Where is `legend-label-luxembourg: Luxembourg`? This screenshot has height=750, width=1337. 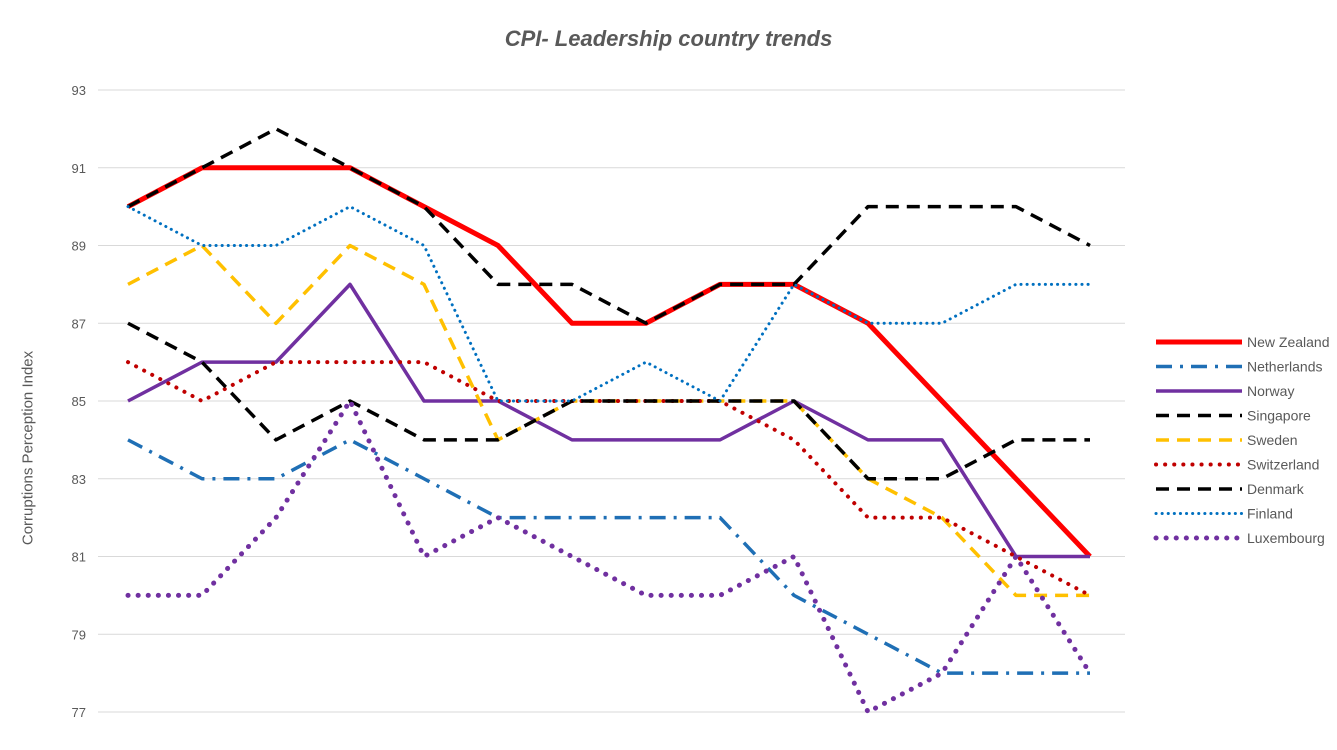 legend-label-luxembourg: Luxembourg is located at coordinates (1286, 538).